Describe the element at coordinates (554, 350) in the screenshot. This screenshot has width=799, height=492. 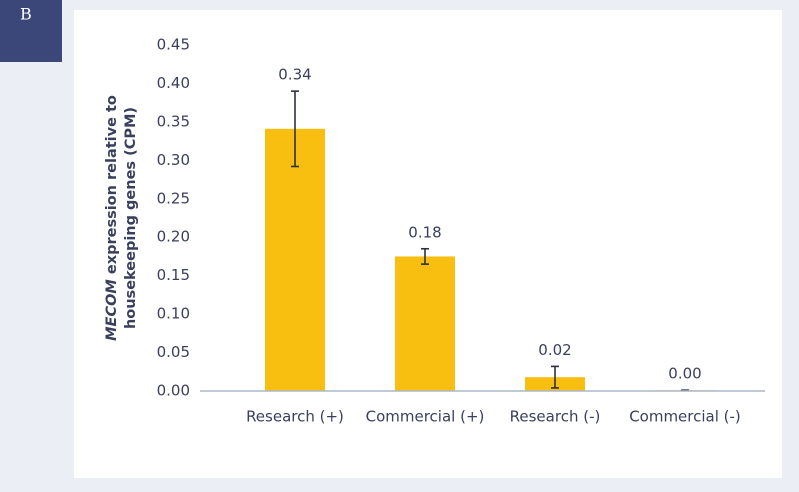
I see `value-label: 0.02` at that location.